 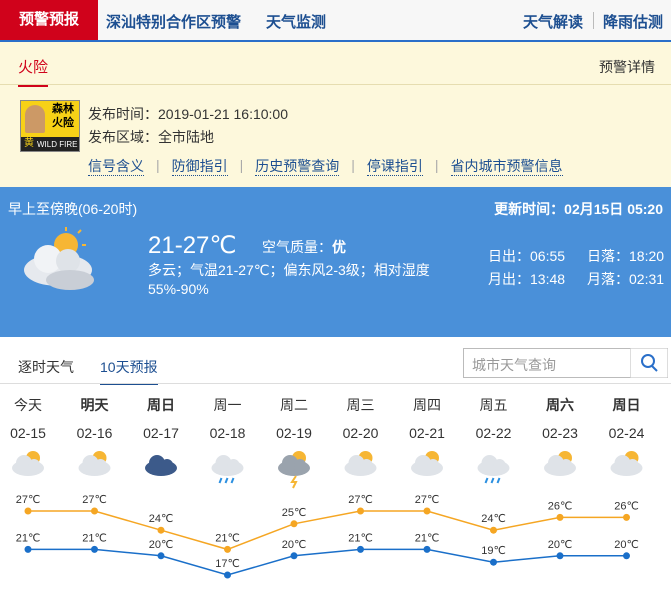 I want to click on link: 停课指引, so click(x=394, y=167).